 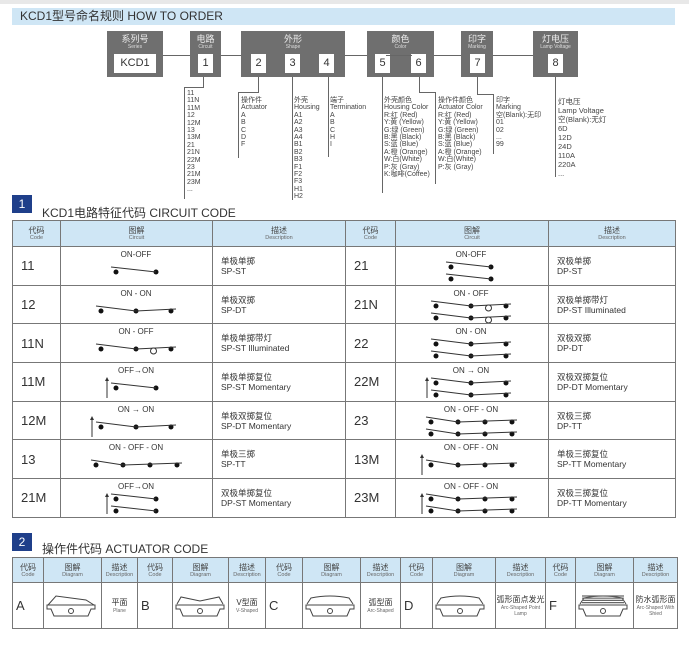 I want to click on actuator-description: 平面 Plane, so click(x=119, y=605).